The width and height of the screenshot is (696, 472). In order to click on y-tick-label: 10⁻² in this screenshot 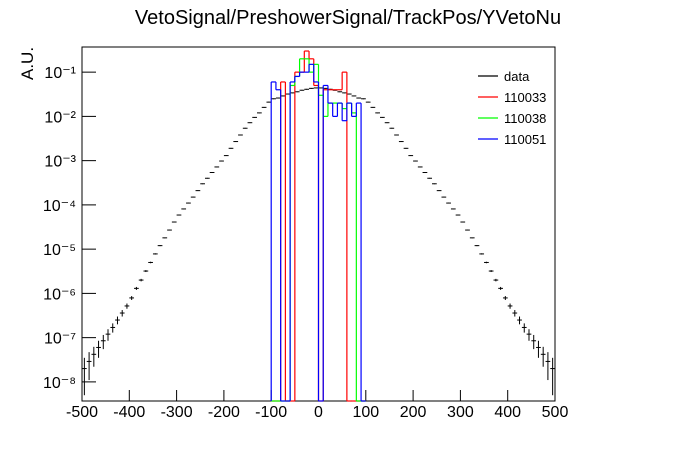, I will do `click(60, 117)`.